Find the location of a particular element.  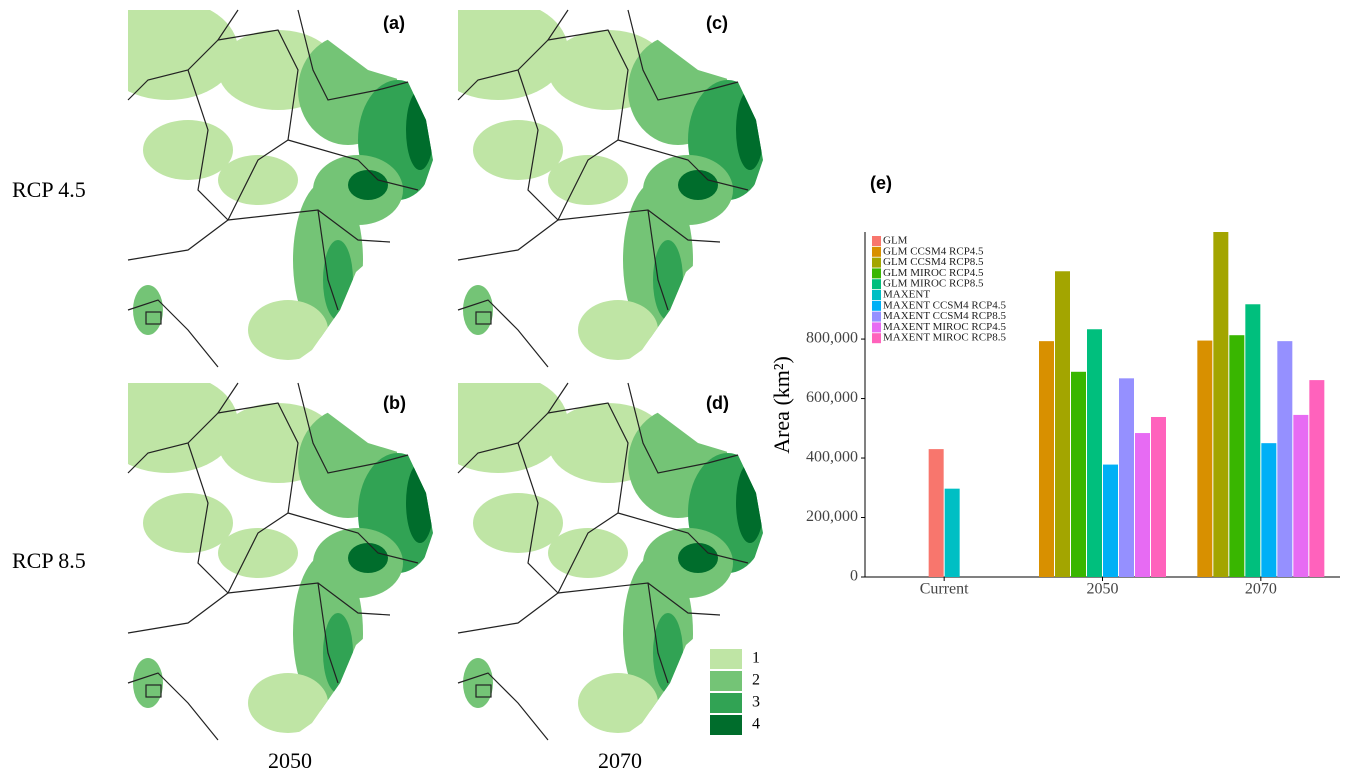

legend-label: MAXENT CCSM4 RCP4.5 is located at coordinates (944, 305).